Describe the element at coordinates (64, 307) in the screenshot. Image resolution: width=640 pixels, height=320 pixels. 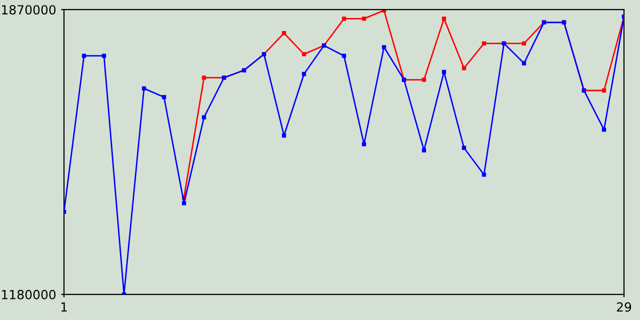
I see `x-tick-label: 1` at that location.